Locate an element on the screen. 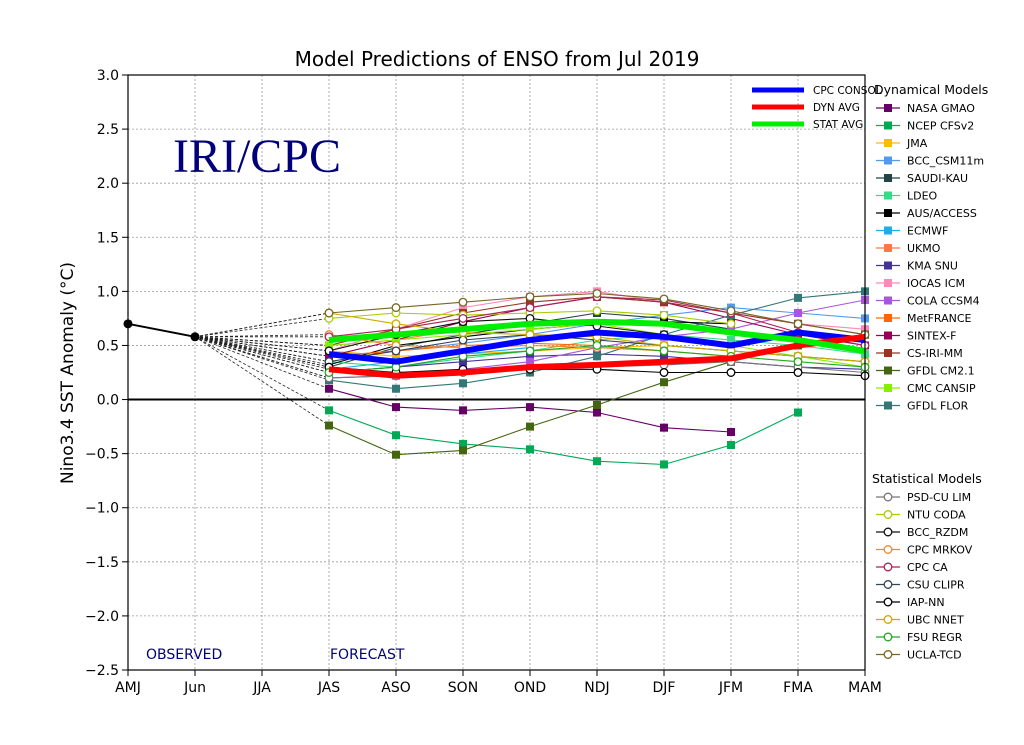 Image resolution: width=1024 pixels, height=745 pixels. y-tick-label: 1.5 is located at coordinates (108, 238).